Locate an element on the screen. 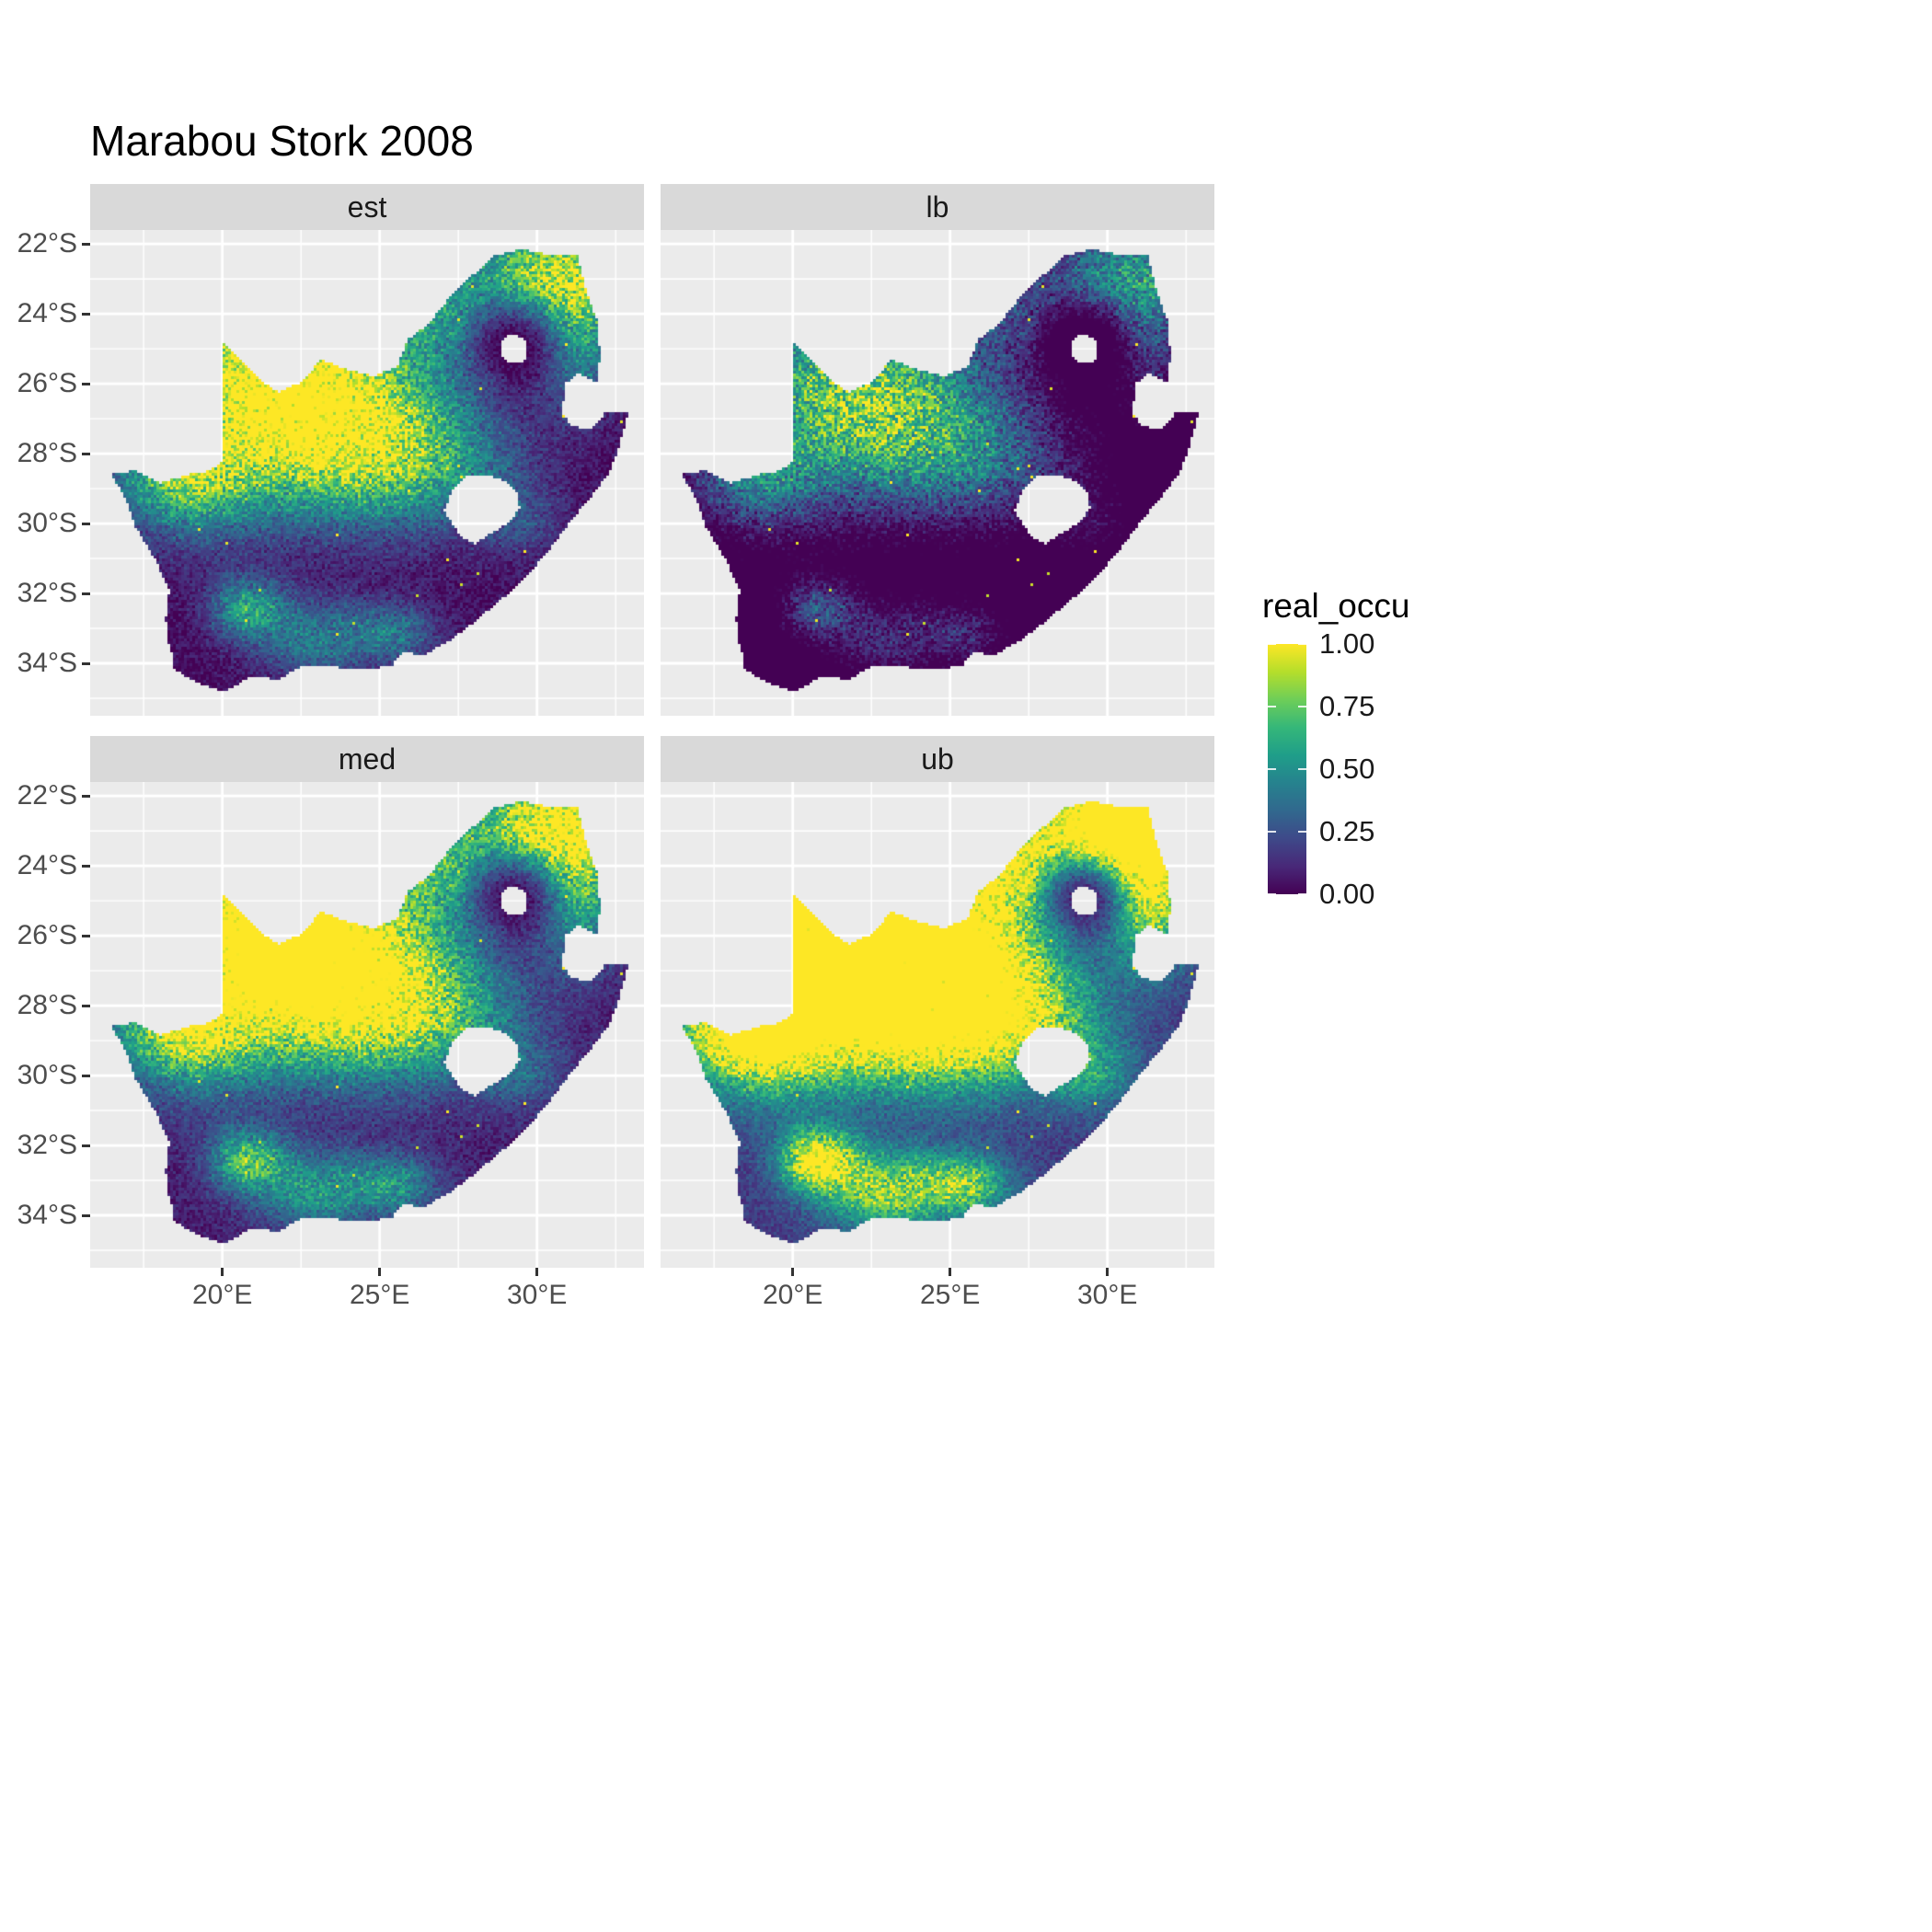  facet-strip-med: med is located at coordinates (367, 759).